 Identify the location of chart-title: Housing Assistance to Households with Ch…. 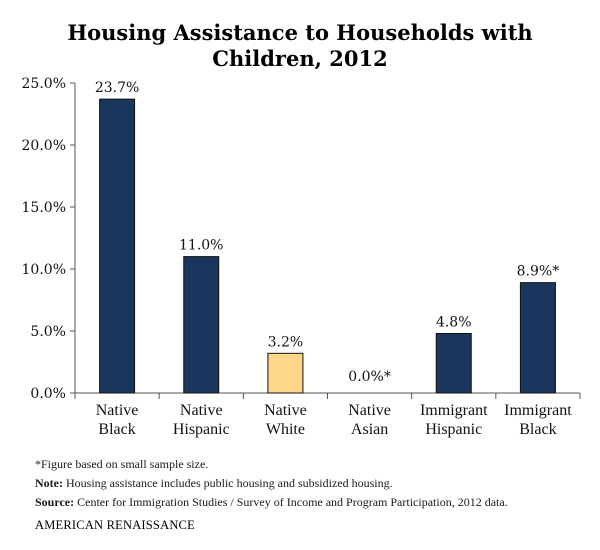
(300, 46).